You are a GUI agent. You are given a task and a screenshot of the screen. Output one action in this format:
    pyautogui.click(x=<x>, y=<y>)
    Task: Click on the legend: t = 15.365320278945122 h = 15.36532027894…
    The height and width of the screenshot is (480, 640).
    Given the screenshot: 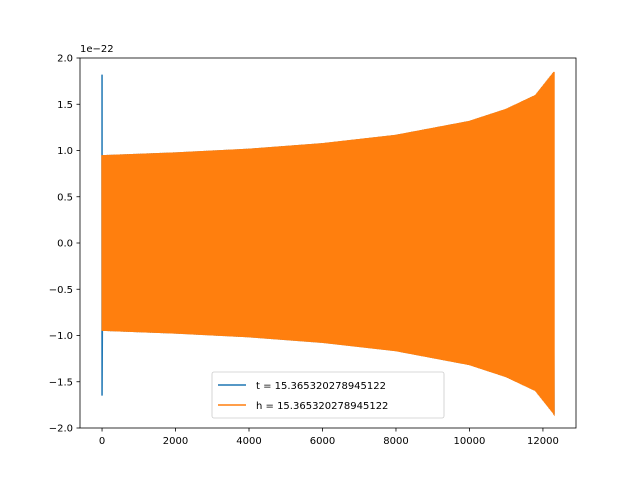 What is the action you would take?
    pyautogui.click(x=328, y=395)
    